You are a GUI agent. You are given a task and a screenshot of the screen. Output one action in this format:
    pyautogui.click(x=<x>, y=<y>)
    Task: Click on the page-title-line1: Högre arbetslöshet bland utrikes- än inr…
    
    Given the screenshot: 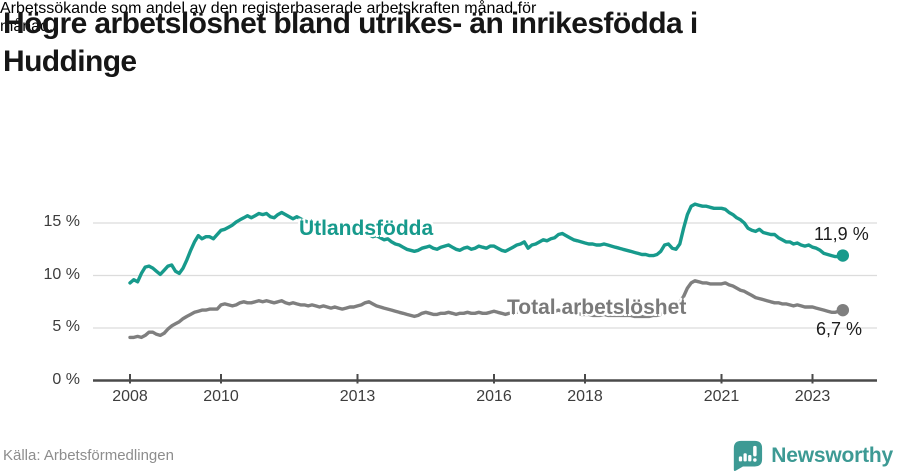 What is the action you would take?
    pyautogui.click(x=350, y=23)
    